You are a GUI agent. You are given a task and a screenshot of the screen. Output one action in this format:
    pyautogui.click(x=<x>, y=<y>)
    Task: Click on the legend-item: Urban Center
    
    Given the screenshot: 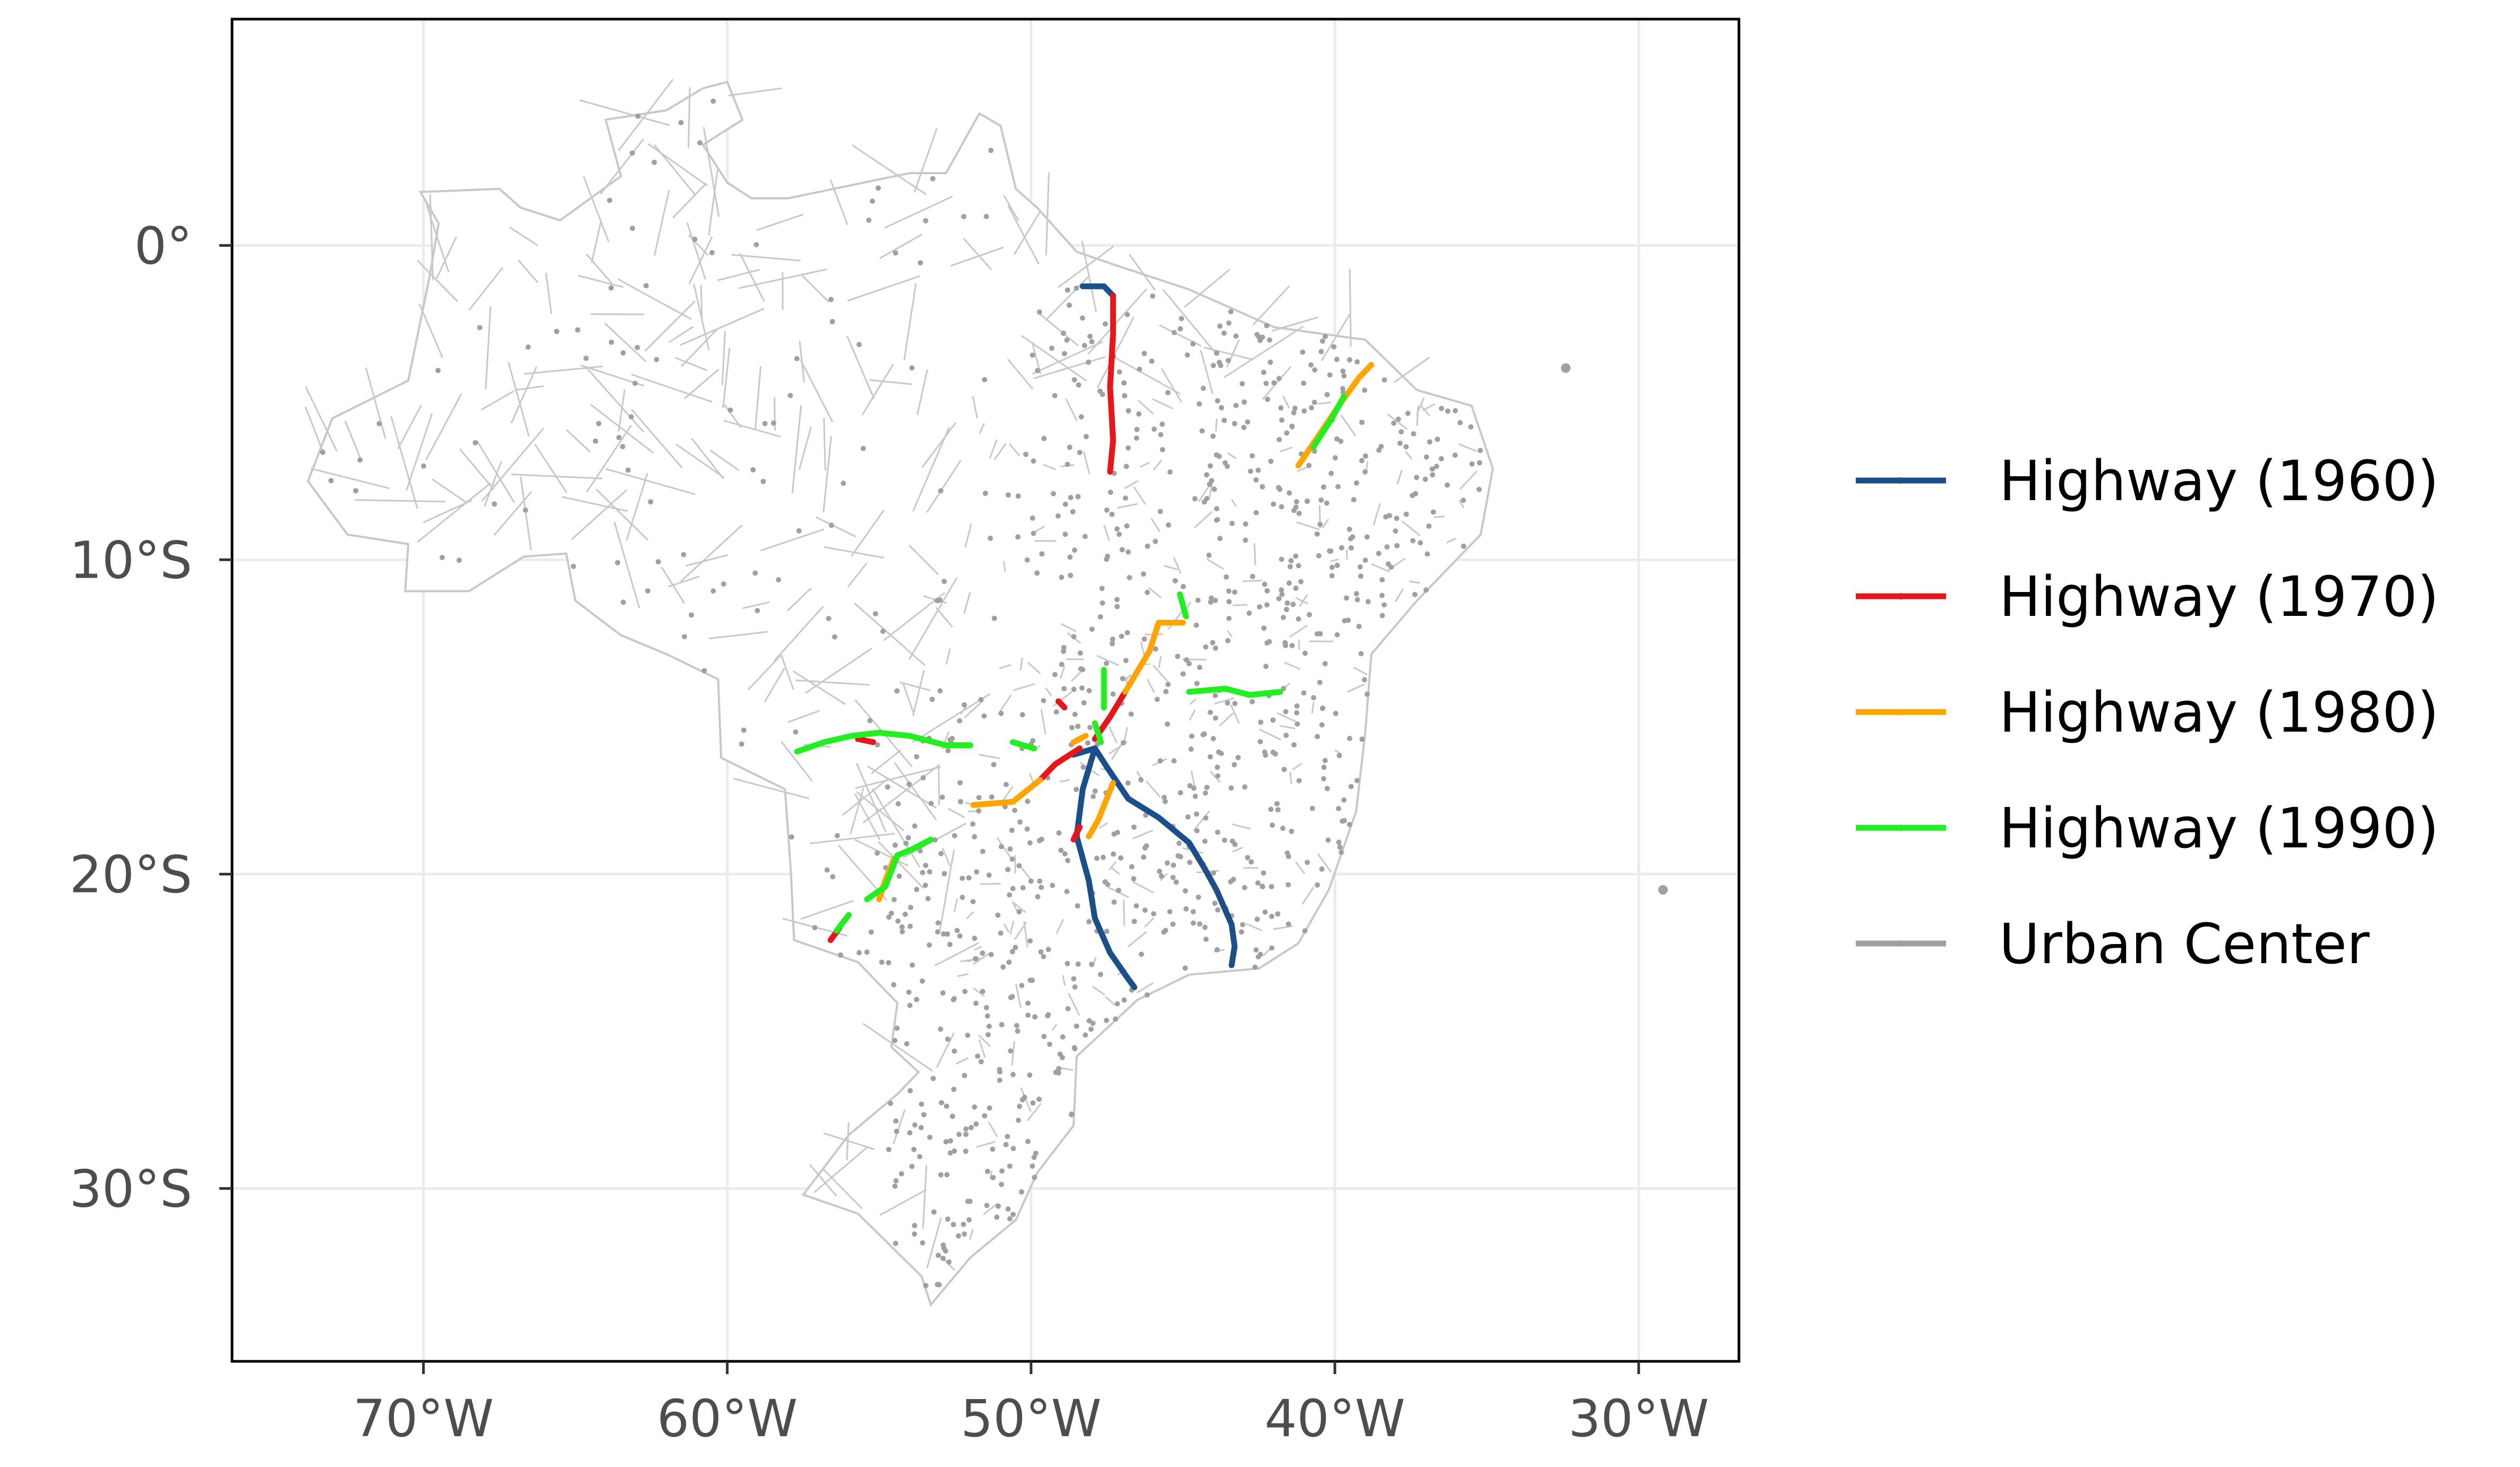 What is the action you would take?
    pyautogui.click(x=2113, y=944)
    